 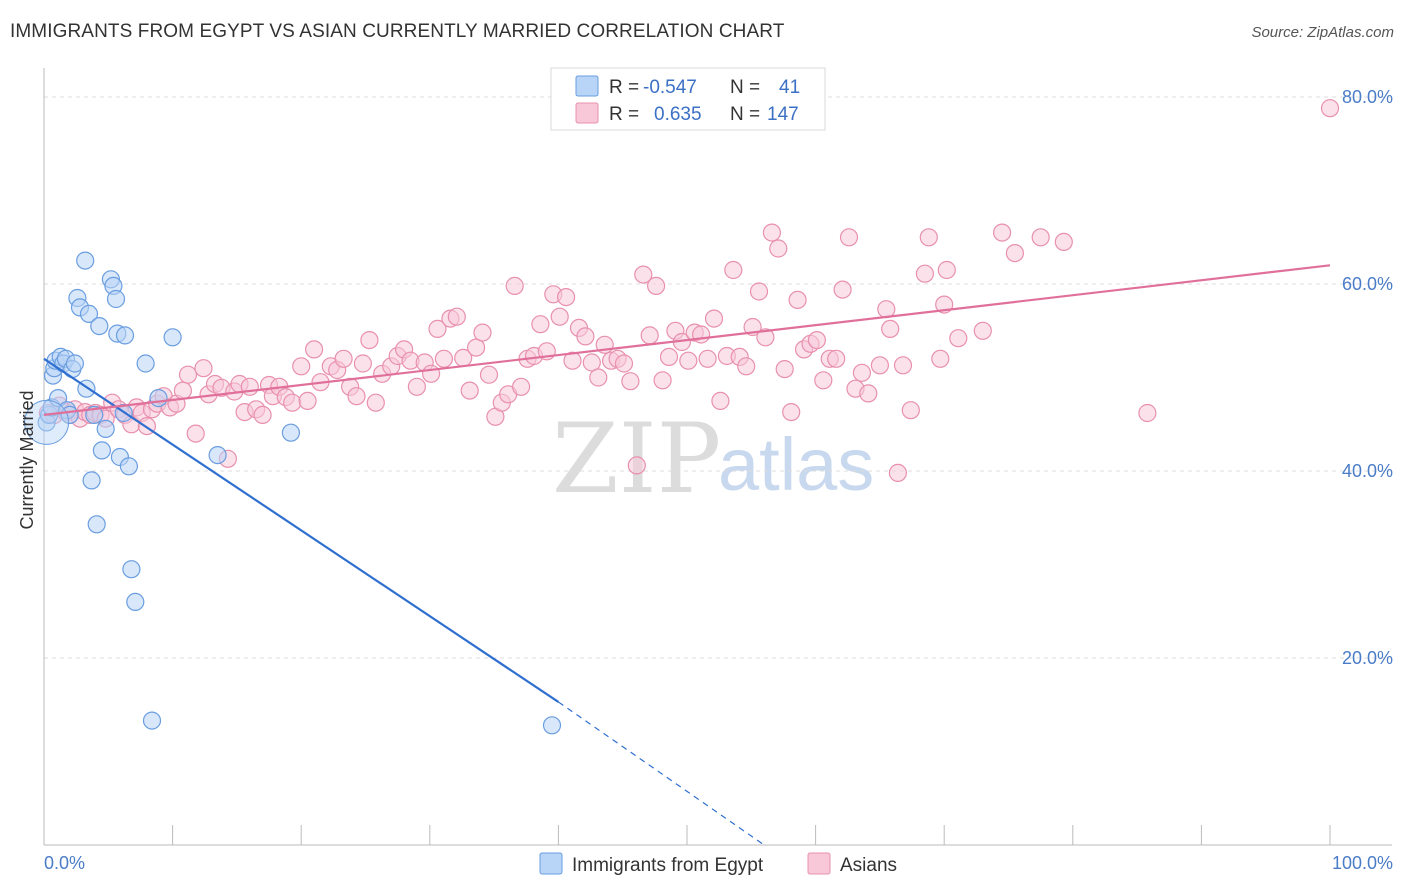 What do you see at coordinates (1367, 658) in the screenshot?
I see `y-tick-label: 20.0%` at bounding box center [1367, 658].